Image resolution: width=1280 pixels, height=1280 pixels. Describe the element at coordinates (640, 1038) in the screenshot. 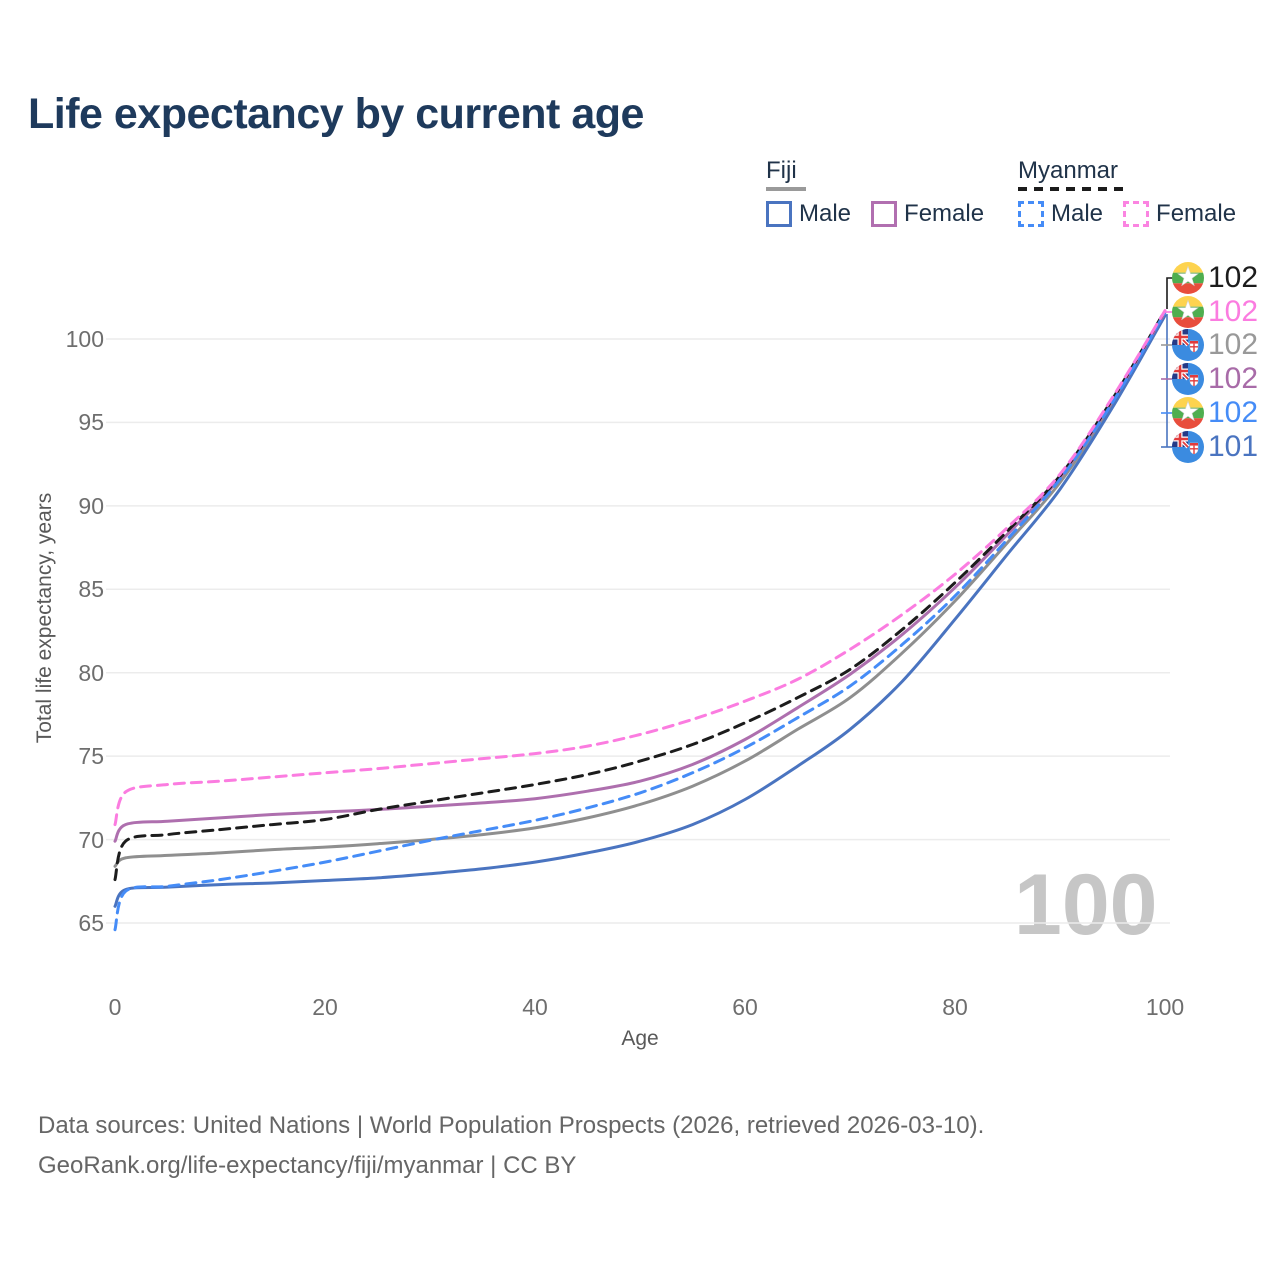

I see `x-axis-title: Age` at that location.